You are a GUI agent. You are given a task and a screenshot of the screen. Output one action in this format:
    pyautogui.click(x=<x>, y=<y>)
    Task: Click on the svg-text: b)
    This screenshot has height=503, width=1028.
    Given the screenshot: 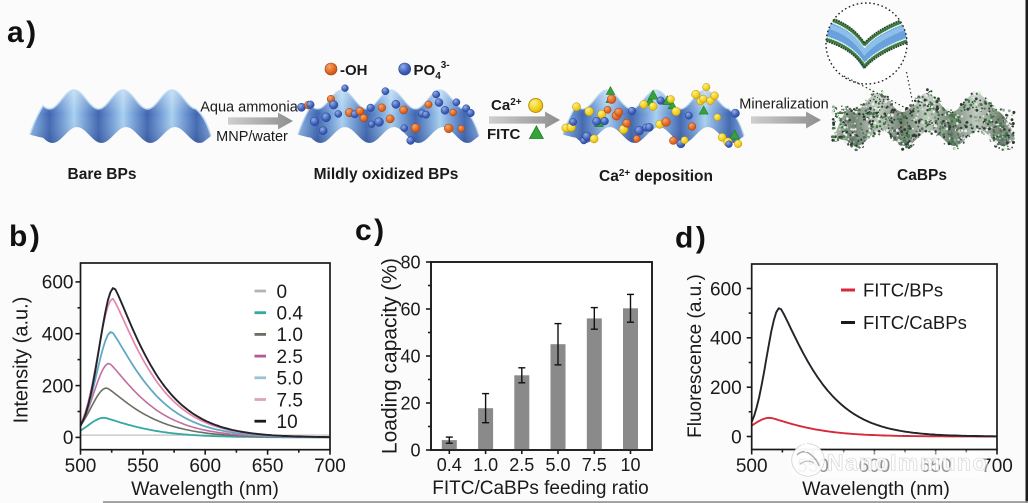 What is the action you would take?
    pyautogui.click(x=25, y=236)
    